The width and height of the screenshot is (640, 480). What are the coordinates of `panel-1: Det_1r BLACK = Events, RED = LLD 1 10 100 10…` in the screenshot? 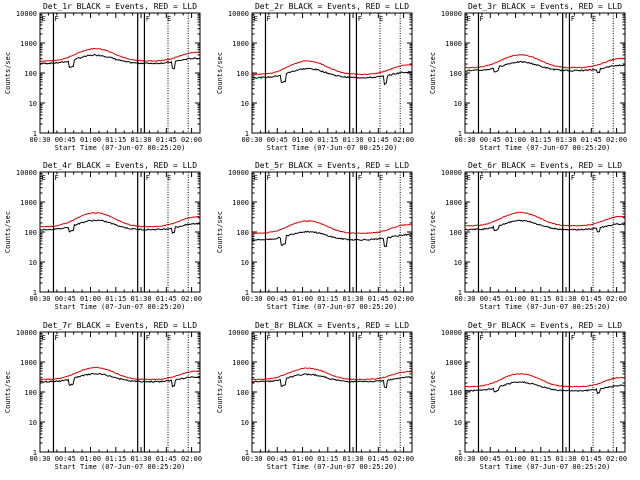 It's located at (103, 77).